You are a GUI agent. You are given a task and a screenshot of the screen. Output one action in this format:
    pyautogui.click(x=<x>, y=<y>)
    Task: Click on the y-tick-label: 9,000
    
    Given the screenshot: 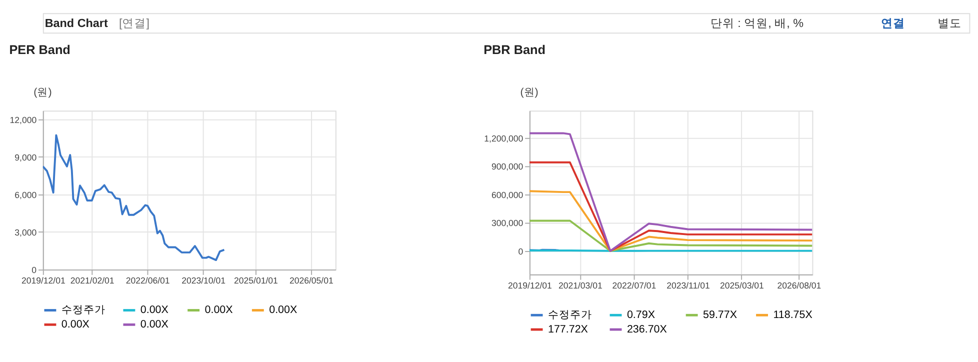 What is the action you would take?
    pyautogui.click(x=25, y=157)
    